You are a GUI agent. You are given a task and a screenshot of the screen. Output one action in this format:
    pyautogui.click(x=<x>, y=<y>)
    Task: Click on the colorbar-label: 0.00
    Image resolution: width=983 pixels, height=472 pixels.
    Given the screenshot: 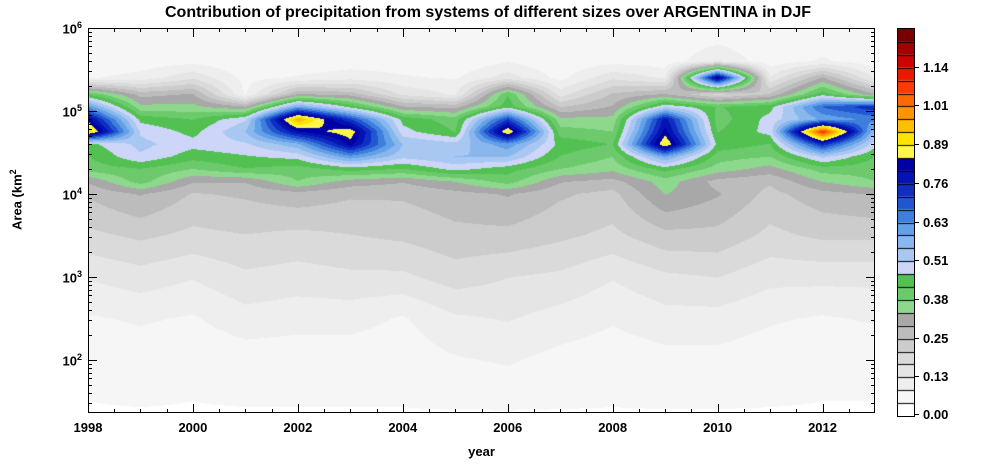 What is the action you would take?
    pyautogui.click(x=936, y=414)
    